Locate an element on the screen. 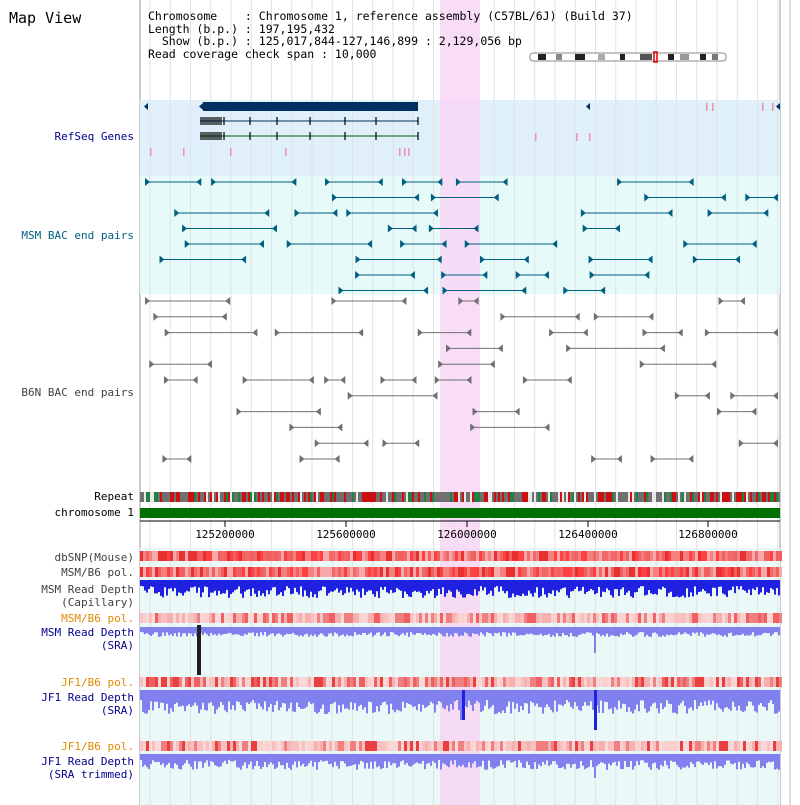 The image size is (800, 805). track-label-repeat: Repeat is located at coordinates (114, 496).